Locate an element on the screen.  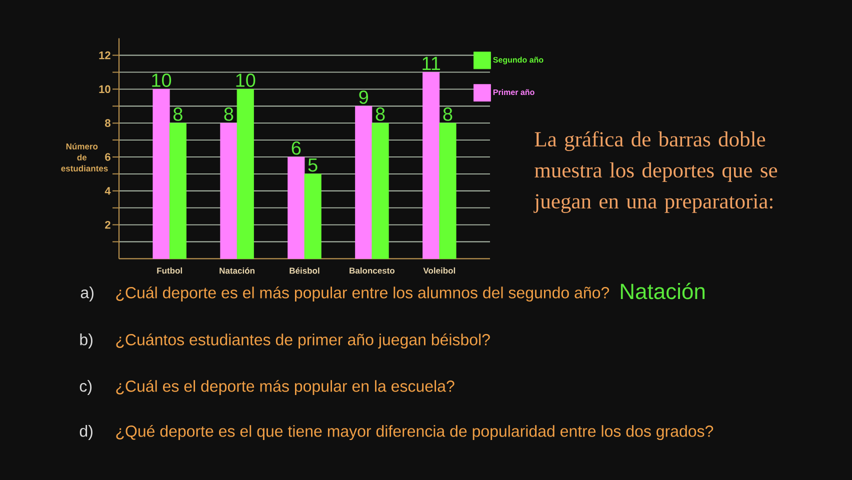
text: c) is located at coordinates (86, 387).